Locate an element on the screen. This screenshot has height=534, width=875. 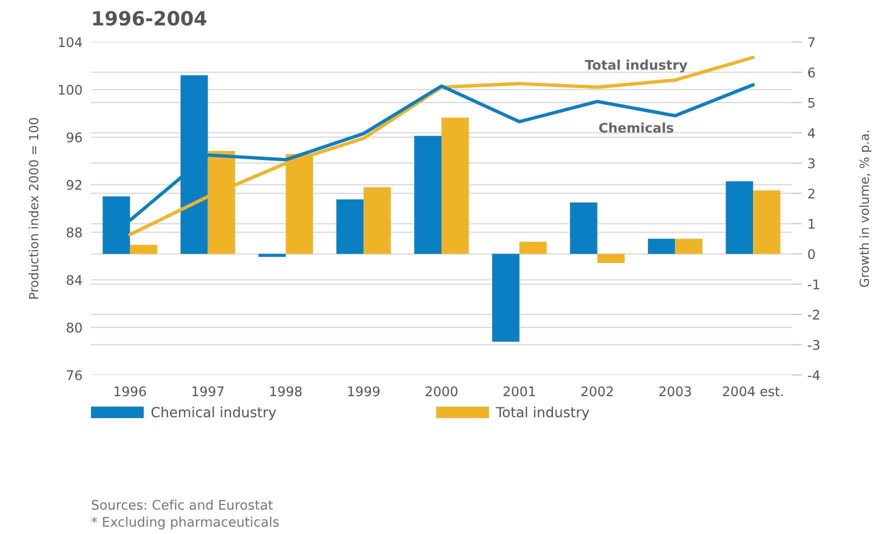
x-tick-label: 2000 is located at coordinates (442, 391).